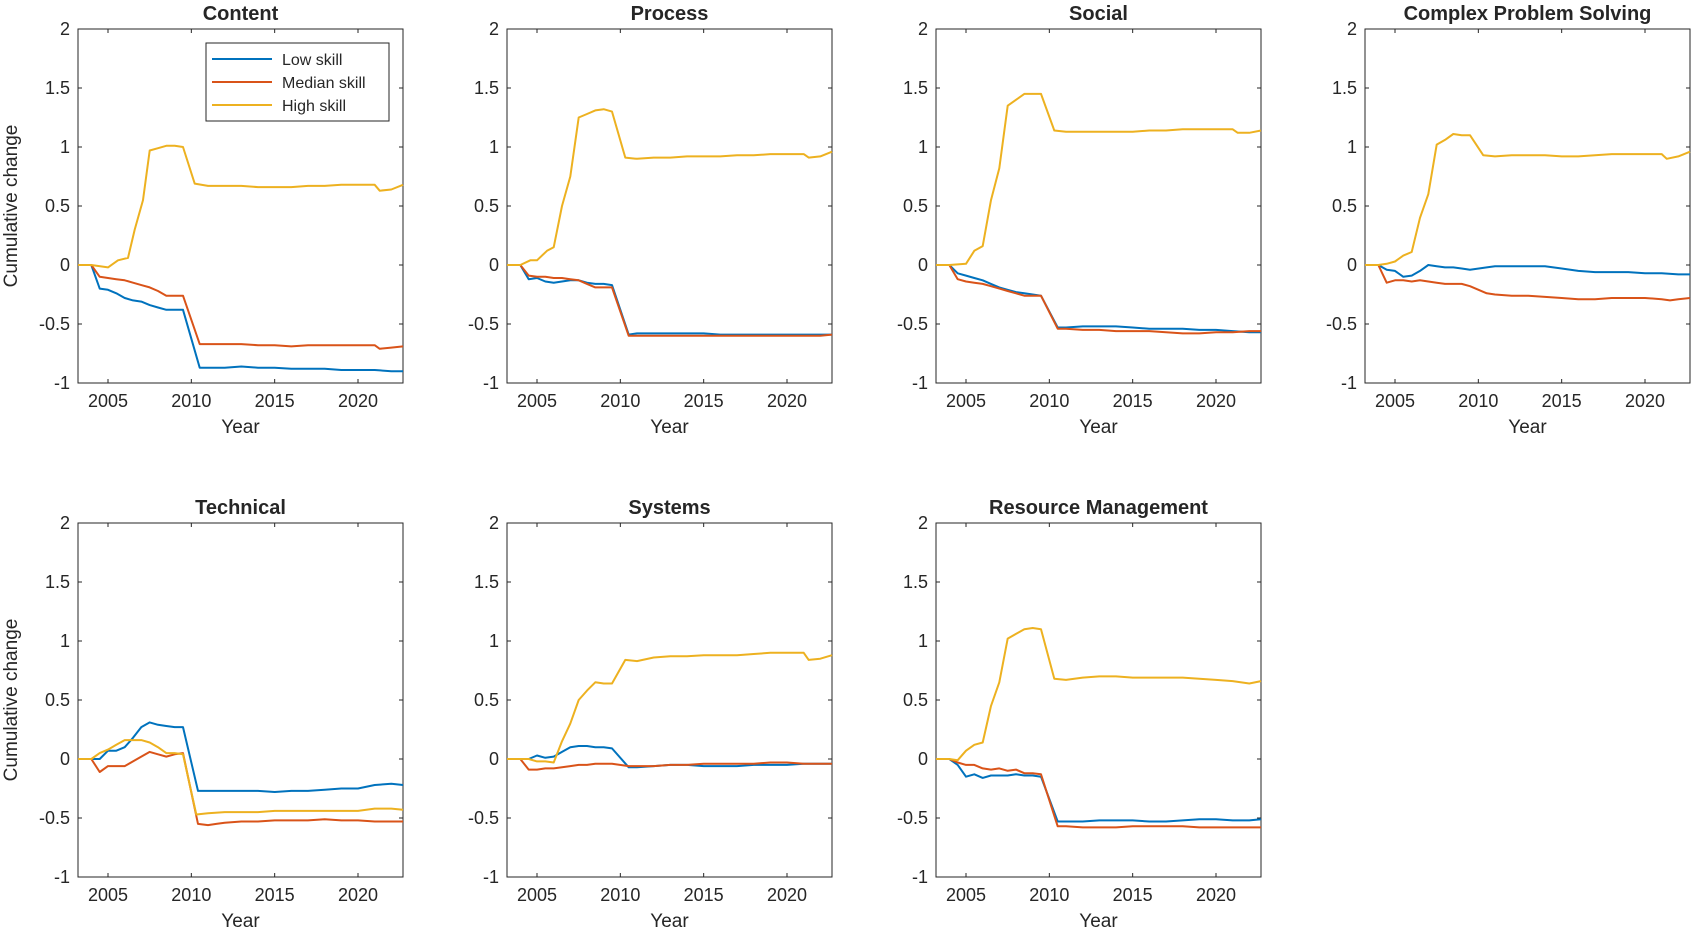  What do you see at coordinates (241, 14) in the screenshot?
I see `subplot-title: Content` at bounding box center [241, 14].